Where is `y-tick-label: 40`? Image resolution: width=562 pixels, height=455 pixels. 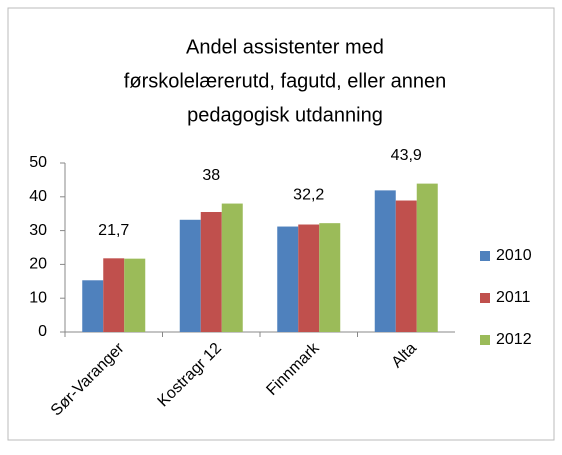
y-tick-label: 40 is located at coordinates (38, 196).